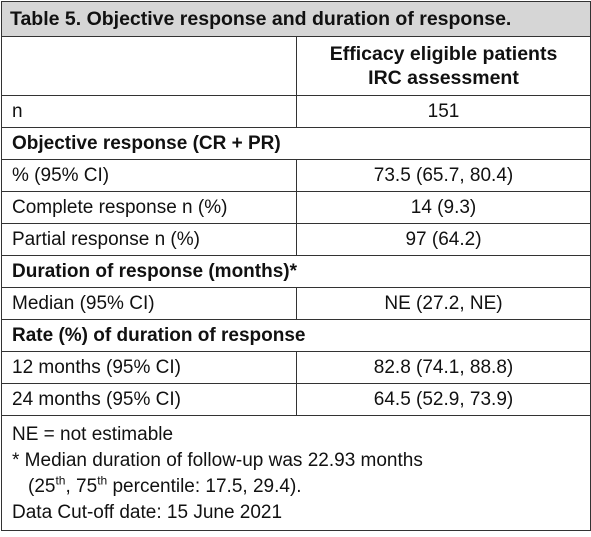 This screenshot has height=537, width=591. I want to click on table-row: Rate (%) of duration of response, so click(295, 335).